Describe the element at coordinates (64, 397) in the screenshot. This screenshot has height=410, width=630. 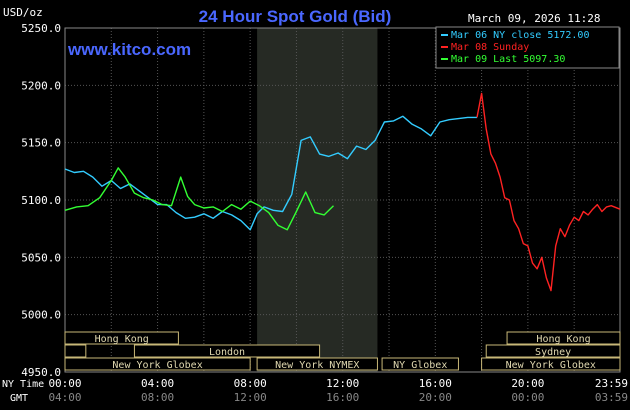
I see `gmt-tick-label: 04:00` at that location.